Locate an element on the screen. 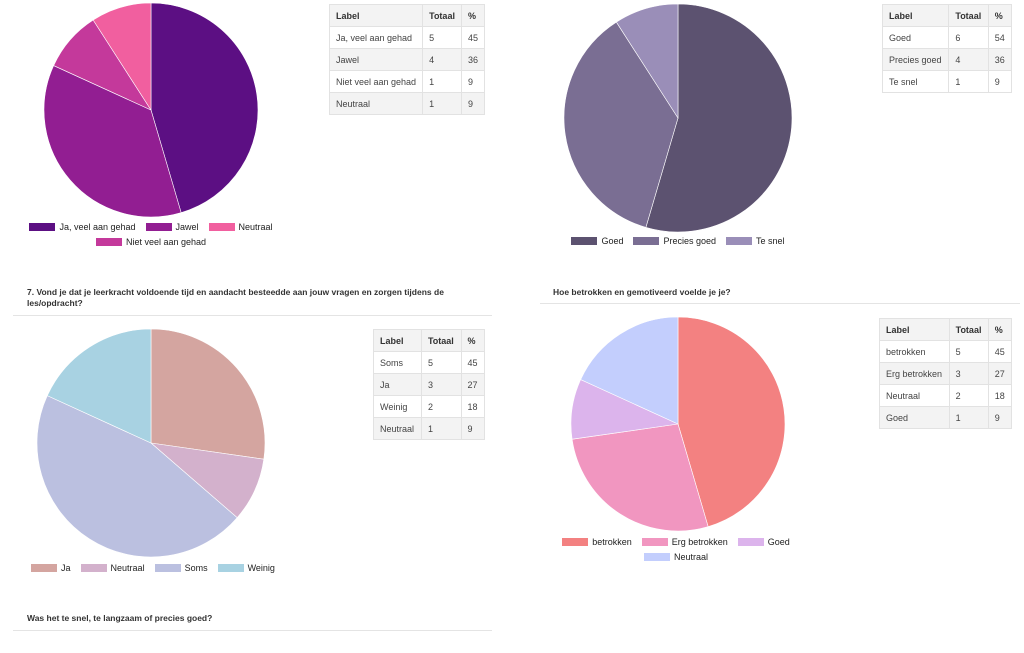 The width and height of the screenshot is (1024, 653). table-row: Weinig 2 18 is located at coordinates (429, 406).